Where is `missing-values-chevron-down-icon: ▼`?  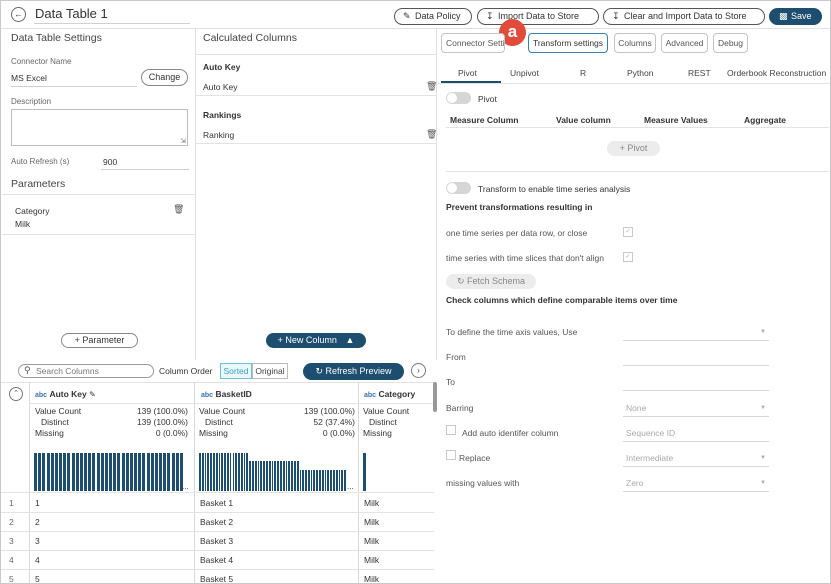
missing-values-chevron-down-icon: ▼ is located at coordinates (763, 483).